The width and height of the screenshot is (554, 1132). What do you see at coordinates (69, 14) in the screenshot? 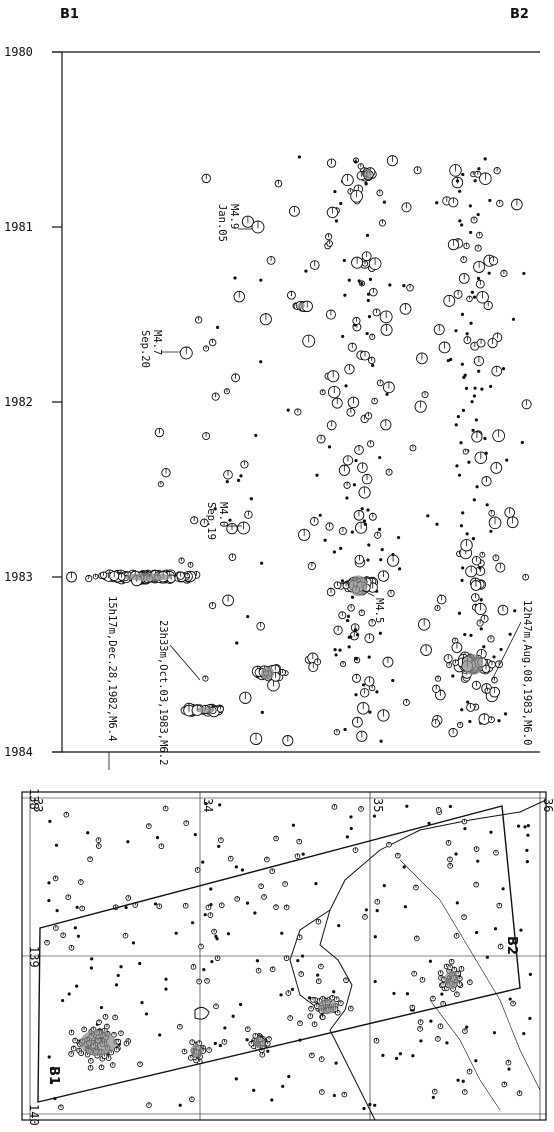
I see `label-b1: B1` at bounding box center [69, 14].